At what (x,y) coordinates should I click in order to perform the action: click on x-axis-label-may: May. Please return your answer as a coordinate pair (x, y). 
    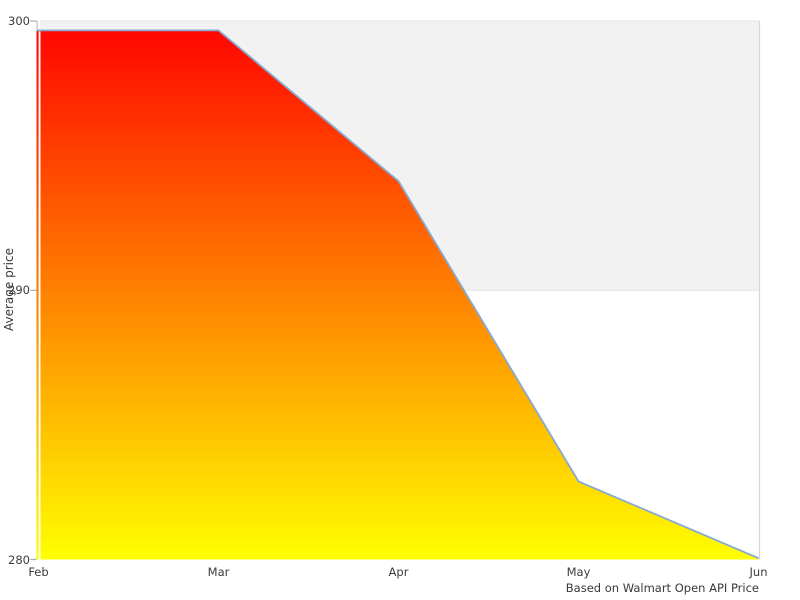
    Looking at the image, I should click on (578, 572).